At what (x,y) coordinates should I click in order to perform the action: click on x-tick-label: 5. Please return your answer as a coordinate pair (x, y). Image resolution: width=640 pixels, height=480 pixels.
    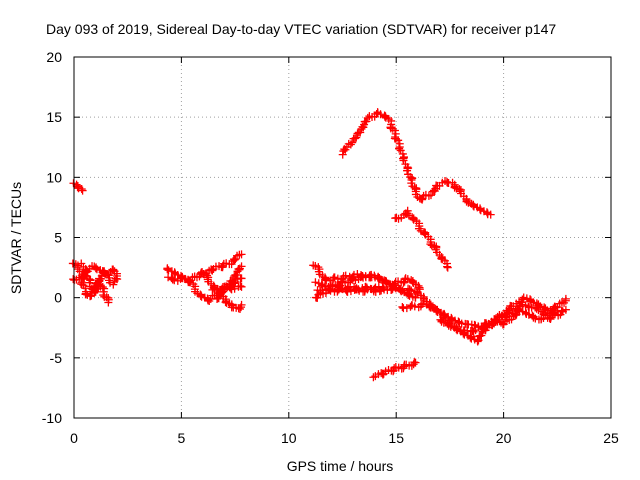
    Looking at the image, I should click on (182, 438).